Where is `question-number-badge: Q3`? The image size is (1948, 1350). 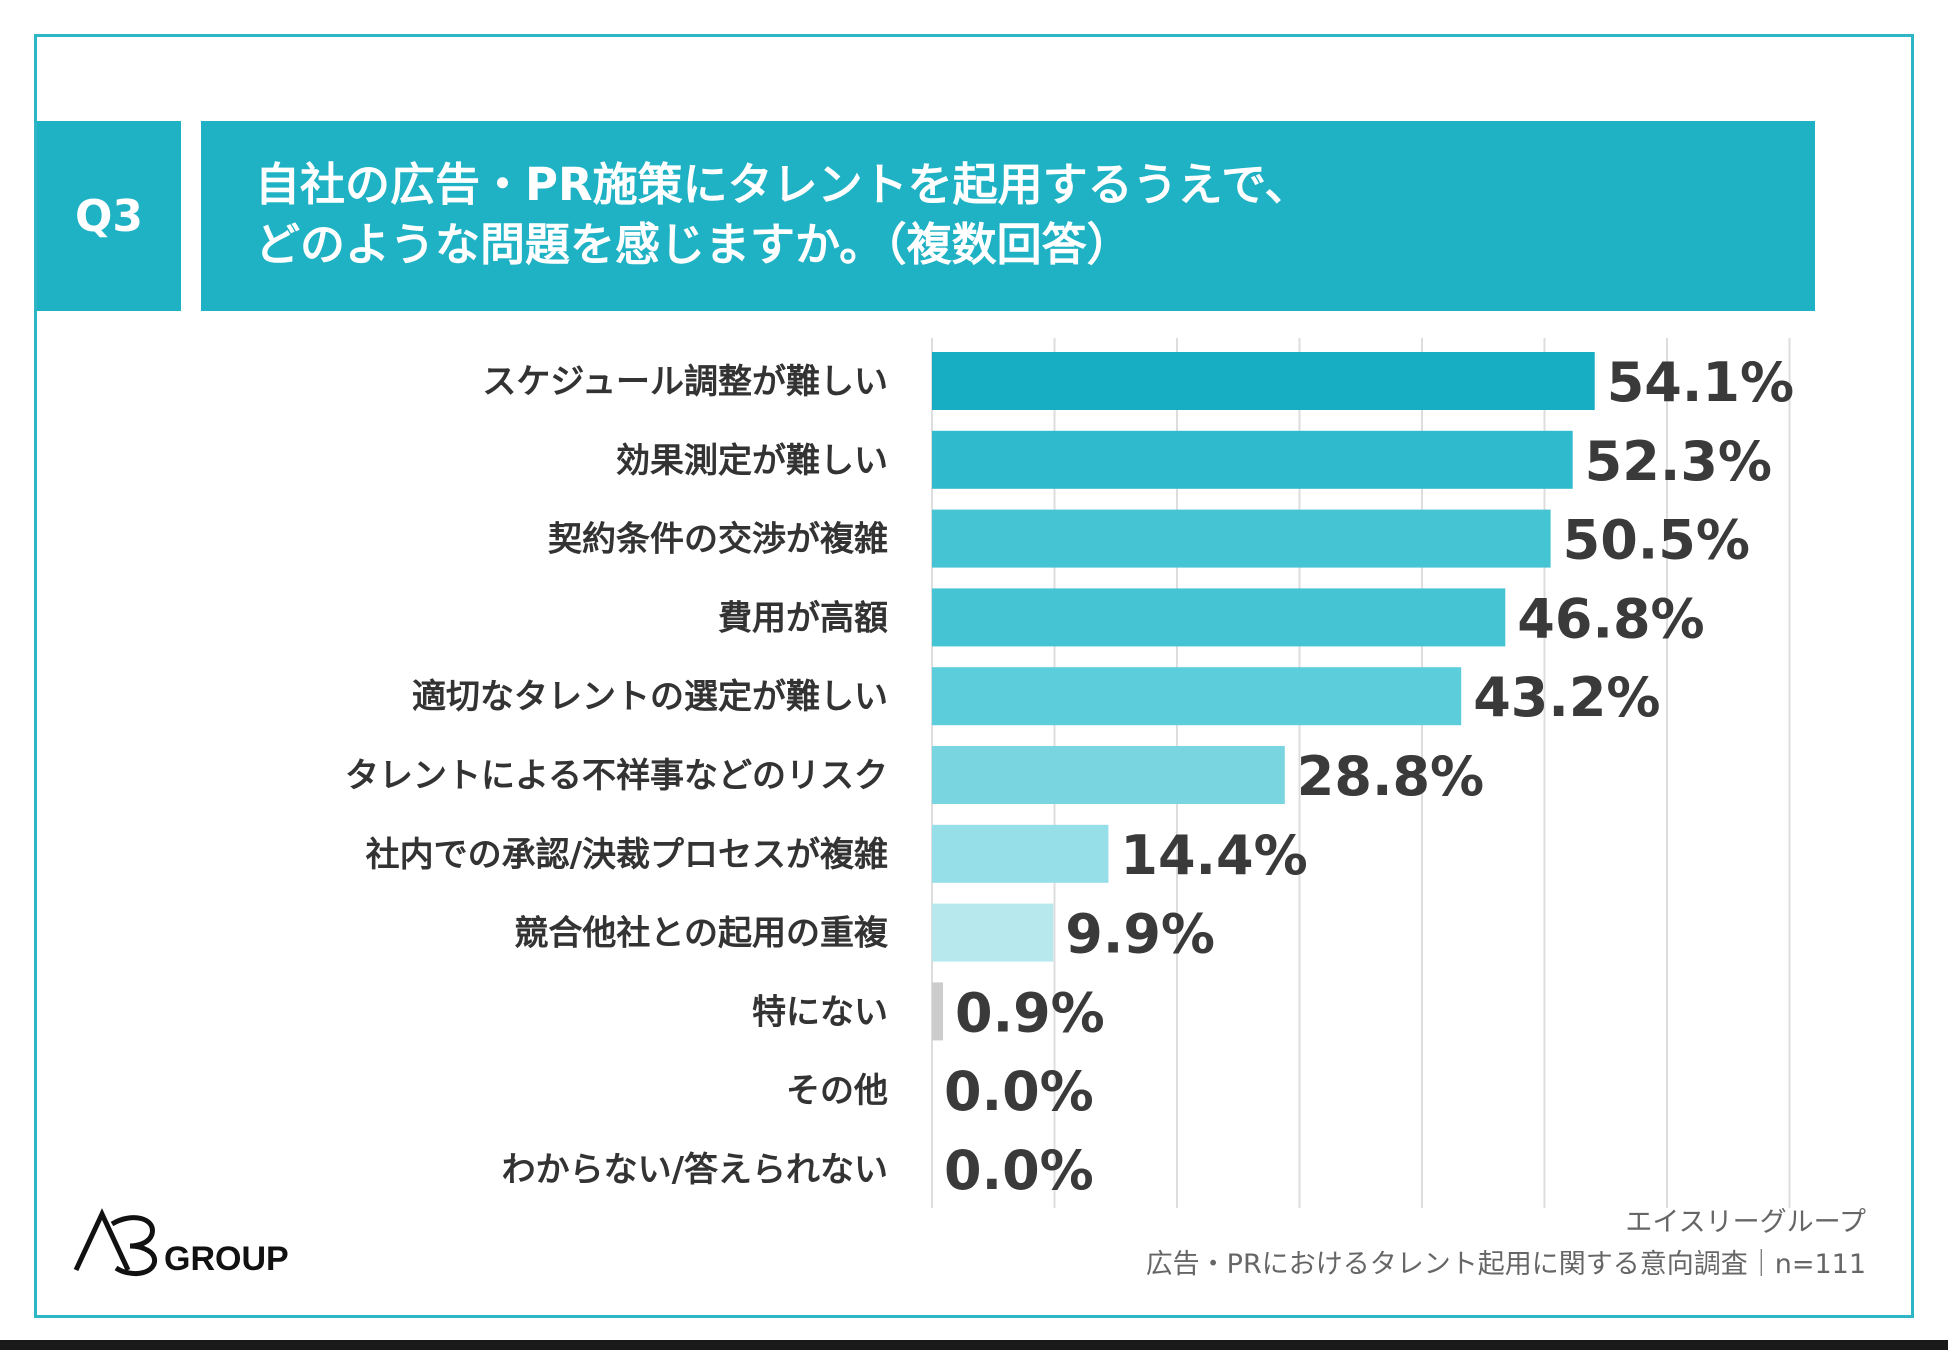 question-number-badge: Q3 is located at coordinates (109, 216).